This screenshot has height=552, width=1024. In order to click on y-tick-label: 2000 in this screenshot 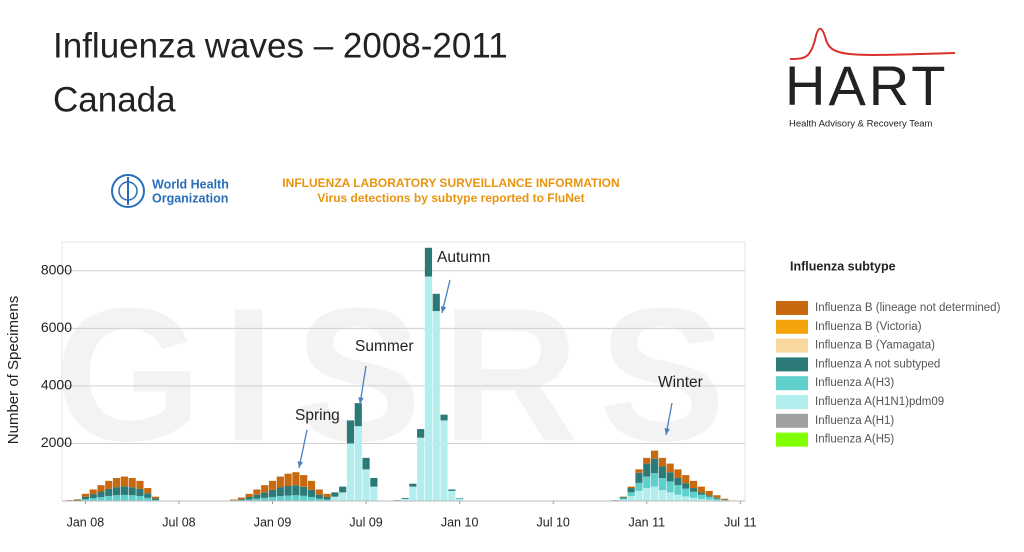, I will do `click(56, 442)`.